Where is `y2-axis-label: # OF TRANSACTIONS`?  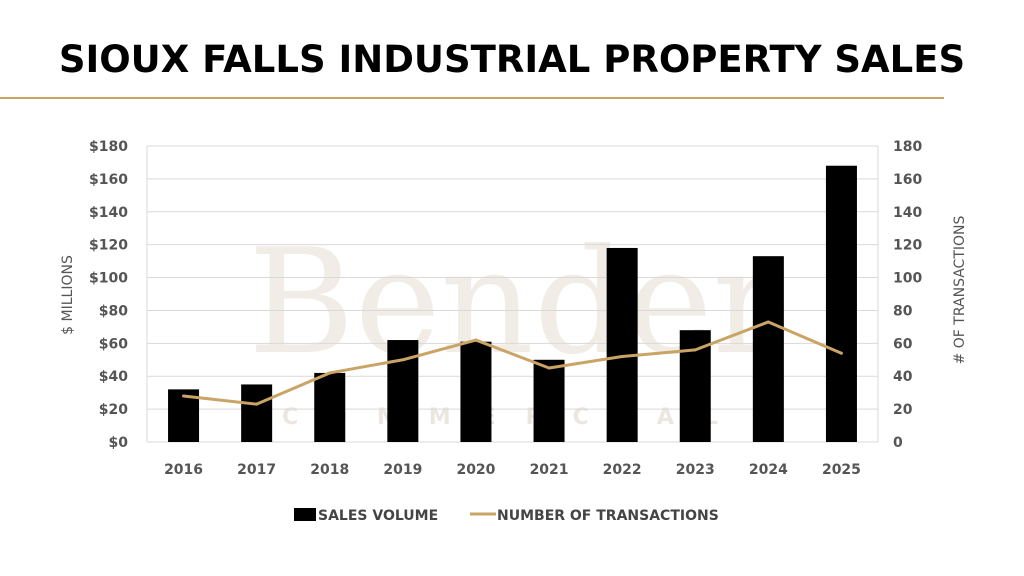
y2-axis-label: # OF TRANSACTIONS is located at coordinates (960, 290).